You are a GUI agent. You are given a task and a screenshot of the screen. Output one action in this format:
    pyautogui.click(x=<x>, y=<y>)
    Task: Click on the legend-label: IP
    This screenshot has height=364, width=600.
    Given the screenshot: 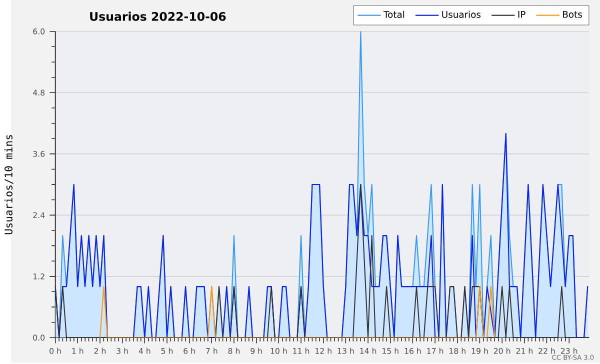 What is the action you would take?
    pyautogui.click(x=522, y=14)
    